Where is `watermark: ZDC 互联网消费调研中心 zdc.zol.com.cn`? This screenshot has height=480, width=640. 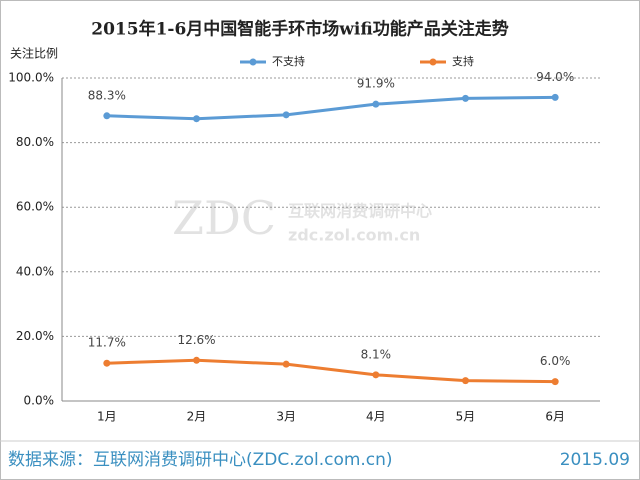
watermark: ZDC 互联网消费调研中心 zdc.zol.com.cn is located at coordinates (302, 218).